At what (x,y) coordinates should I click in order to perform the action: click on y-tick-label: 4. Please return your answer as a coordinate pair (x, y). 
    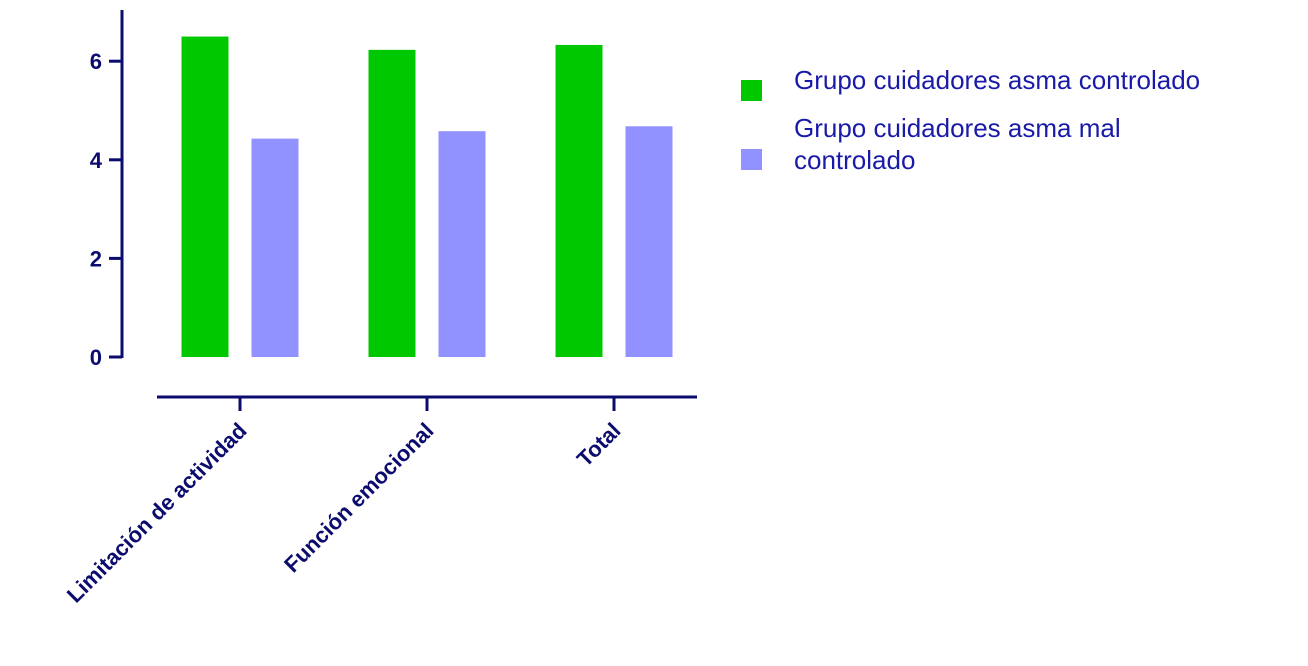
    Looking at the image, I should click on (96, 160).